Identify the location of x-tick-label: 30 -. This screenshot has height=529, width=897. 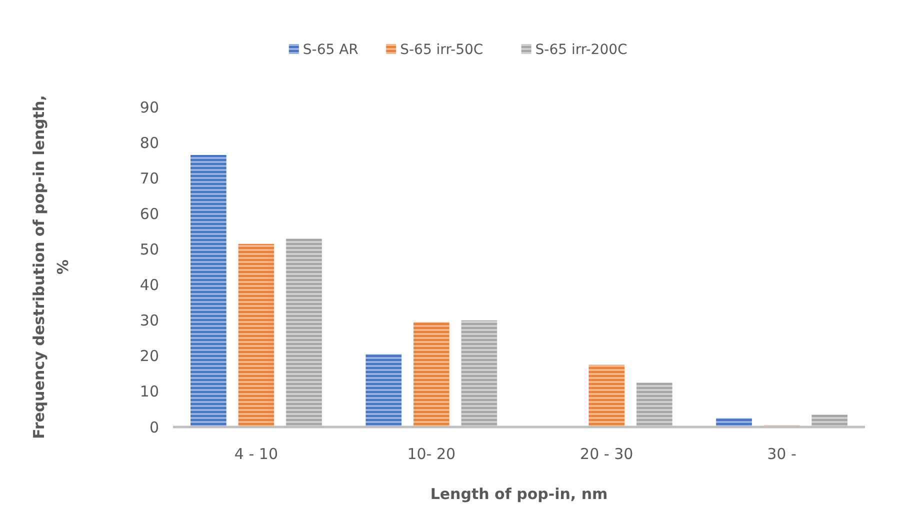
(781, 454).